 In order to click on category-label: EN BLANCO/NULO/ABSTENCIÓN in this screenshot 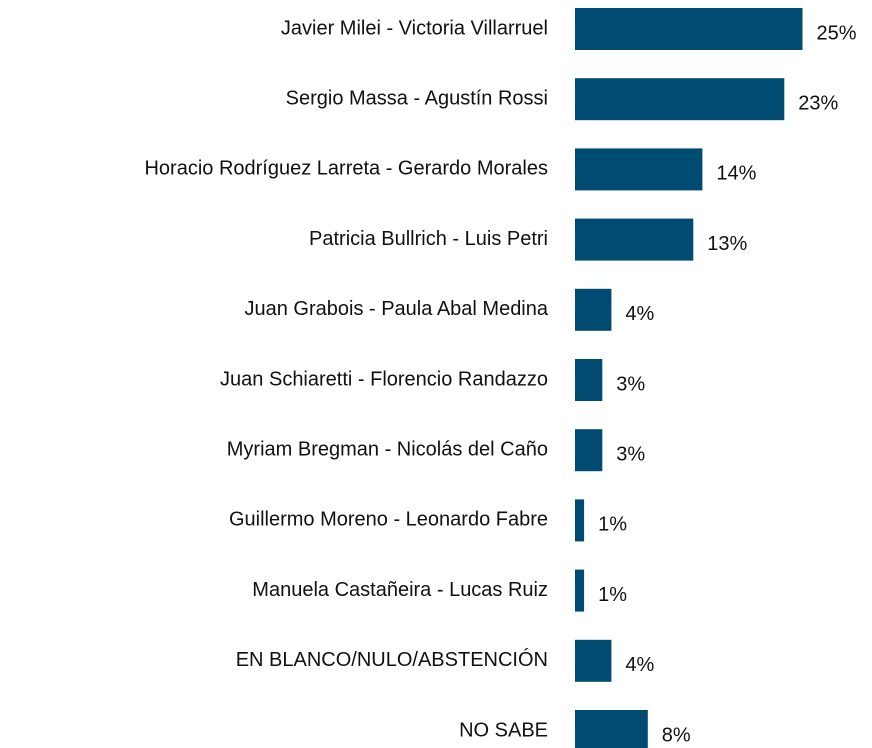, I will do `click(392, 659)`.